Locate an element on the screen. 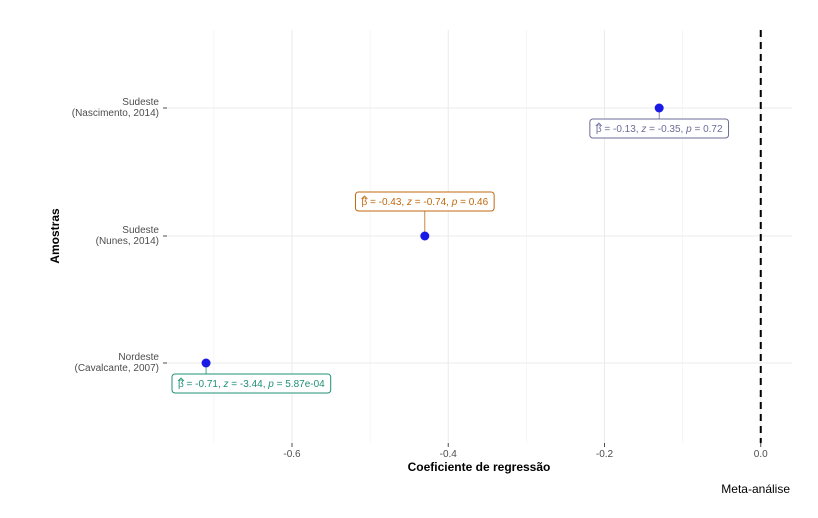  x-axis: -0.6 -0.4 -0.2 0.0 is located at coordinates (525, 451).